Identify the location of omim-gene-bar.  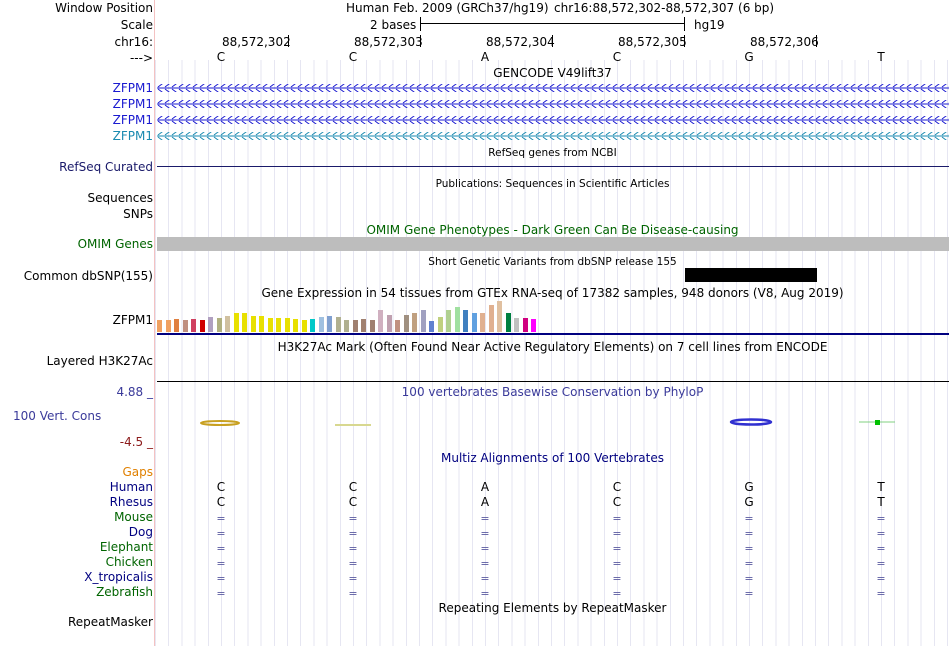
(553, 244).